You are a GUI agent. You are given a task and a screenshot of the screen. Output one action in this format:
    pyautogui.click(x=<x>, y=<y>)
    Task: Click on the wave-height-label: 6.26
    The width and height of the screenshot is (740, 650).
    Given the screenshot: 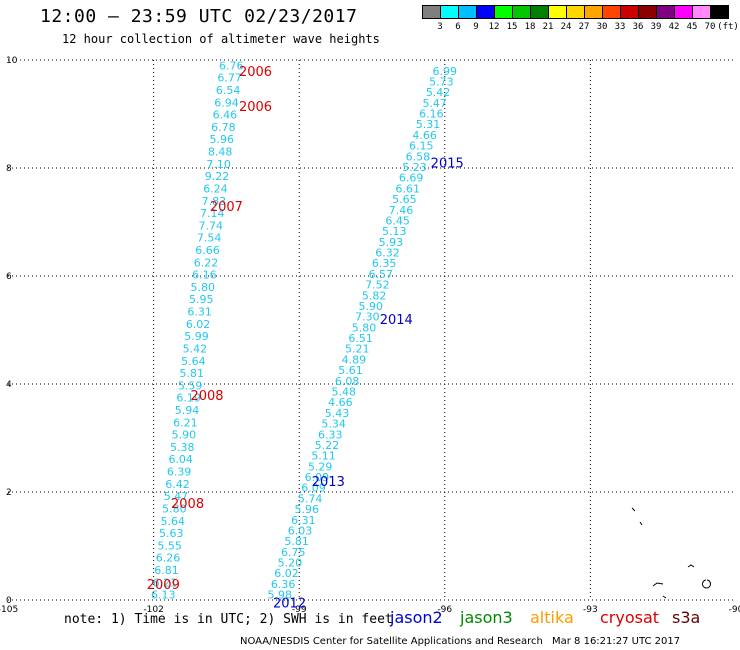 What is the action you would take?
    pyautogui.click(x=168, y=558)
    